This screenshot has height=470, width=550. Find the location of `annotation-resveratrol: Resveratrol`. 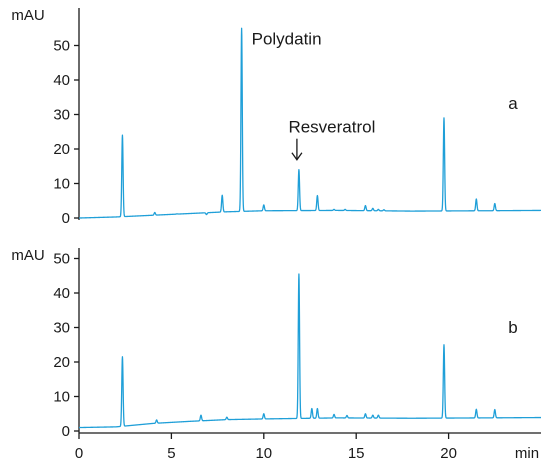

annotation-resveratrol: Resveratrol is located at coordinates (331, 127).